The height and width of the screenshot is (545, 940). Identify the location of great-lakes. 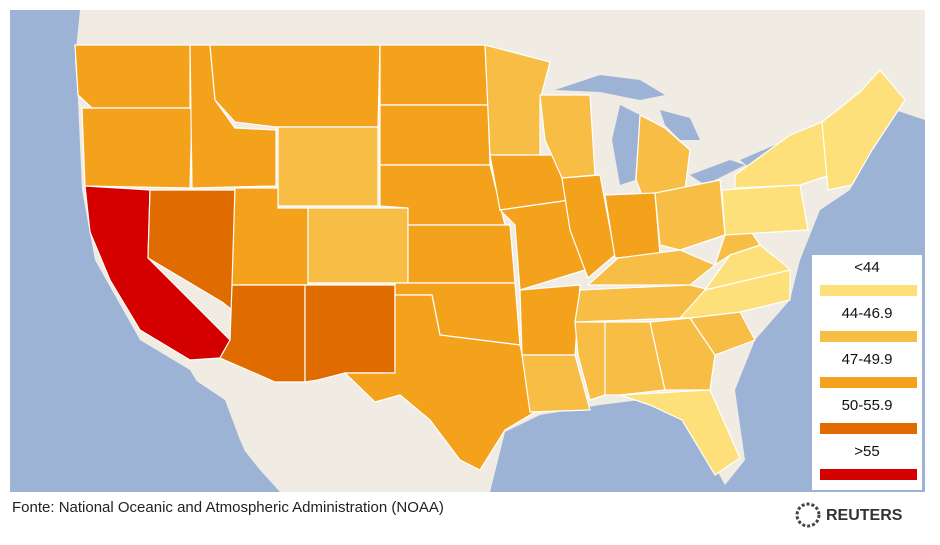
(670, 130).